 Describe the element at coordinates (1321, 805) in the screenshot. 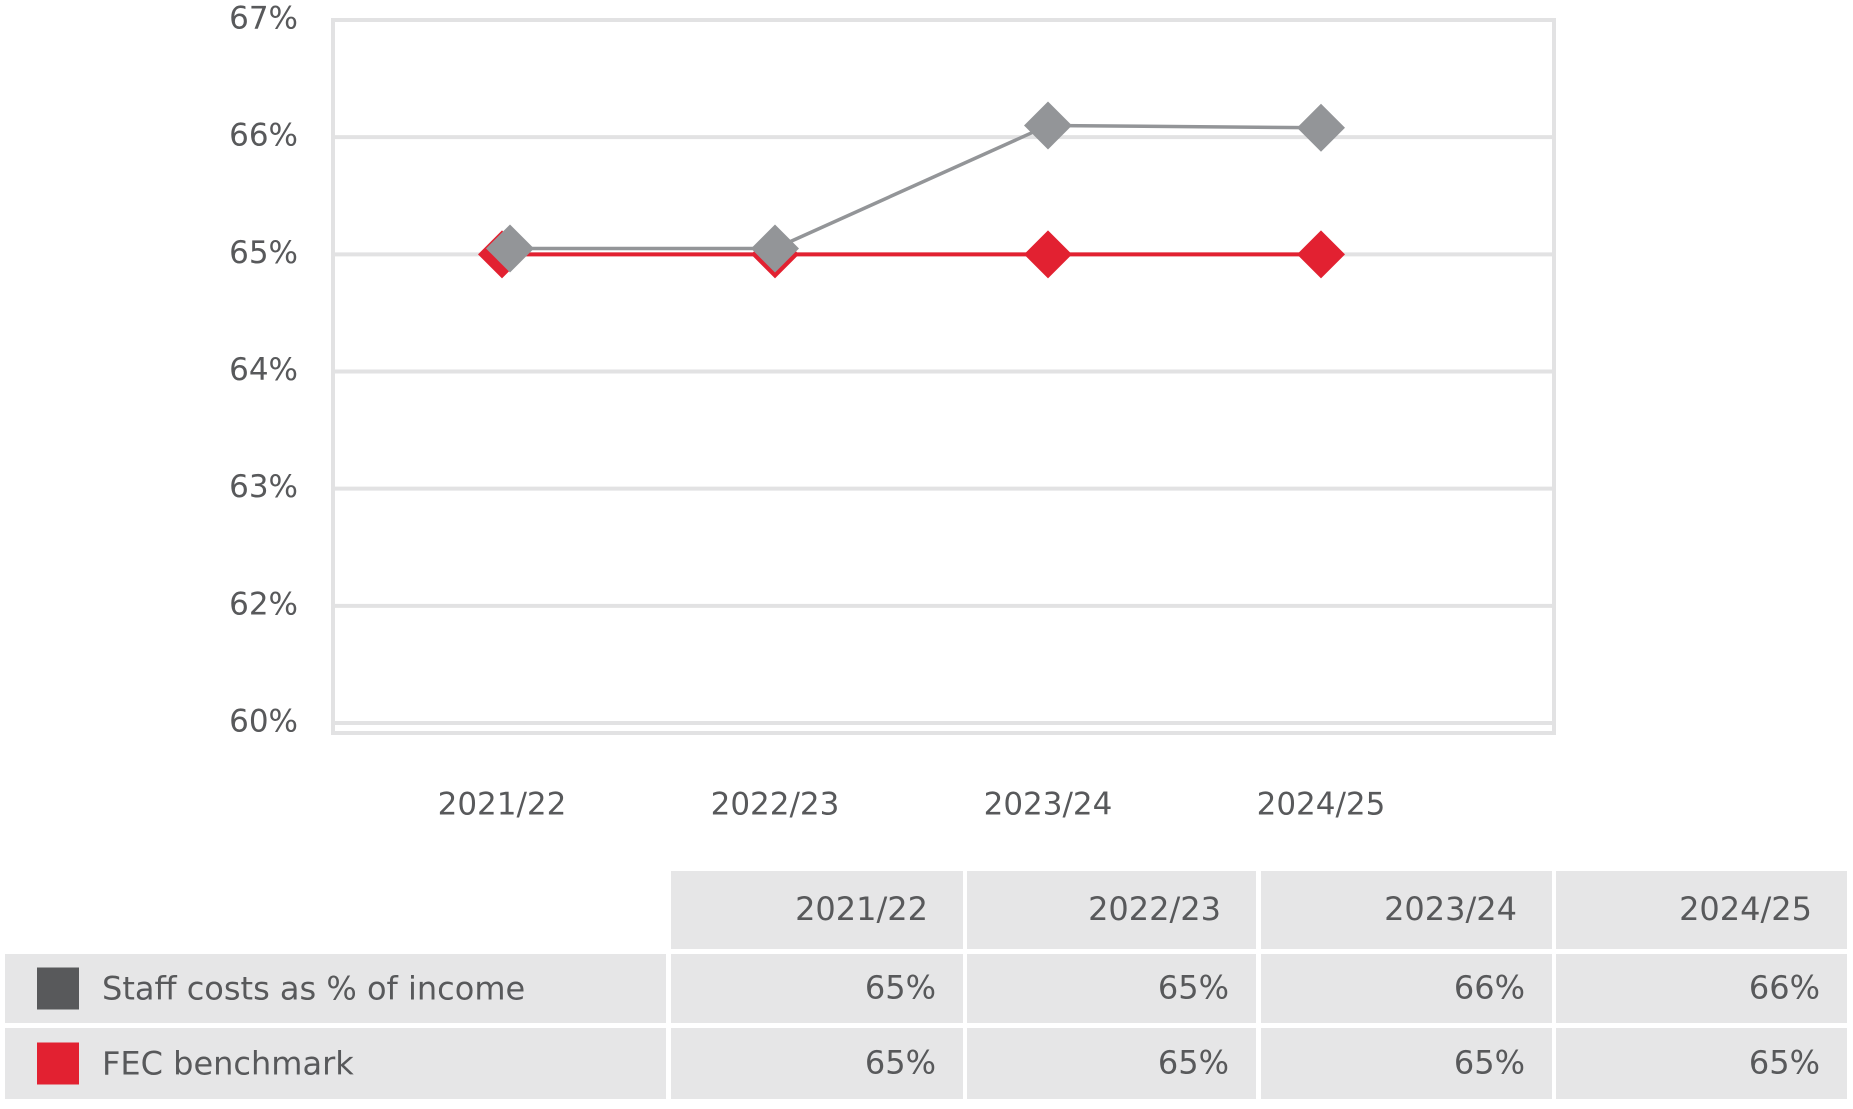

I see `x-tick-label: 2024/25` at that location.